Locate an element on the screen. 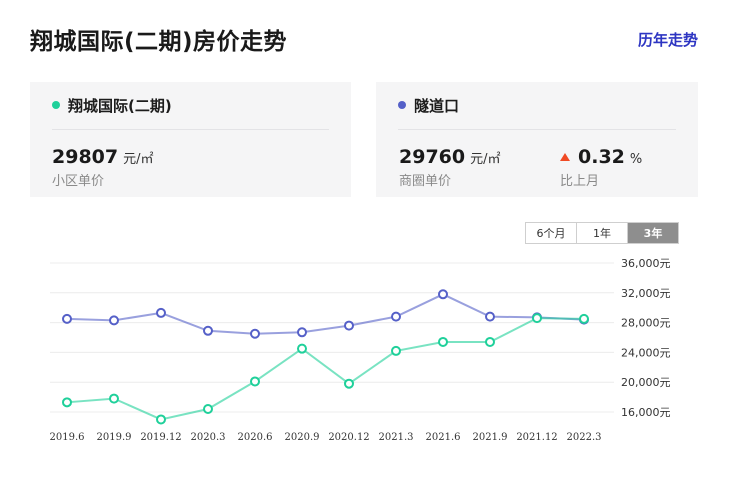  district-card-header: 隧道口 is located at coordinates (428, 105).